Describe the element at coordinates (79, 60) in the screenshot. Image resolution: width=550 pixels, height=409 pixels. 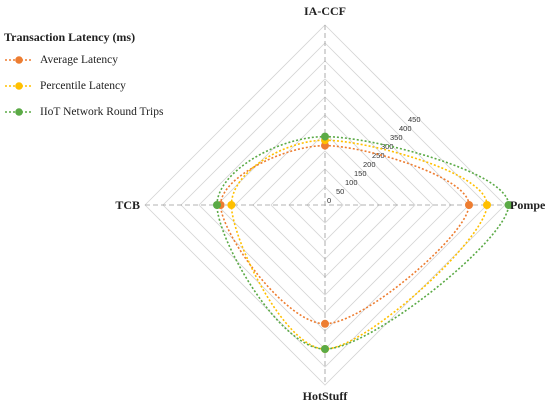
I see `legend-label: Average Latency` at that location.